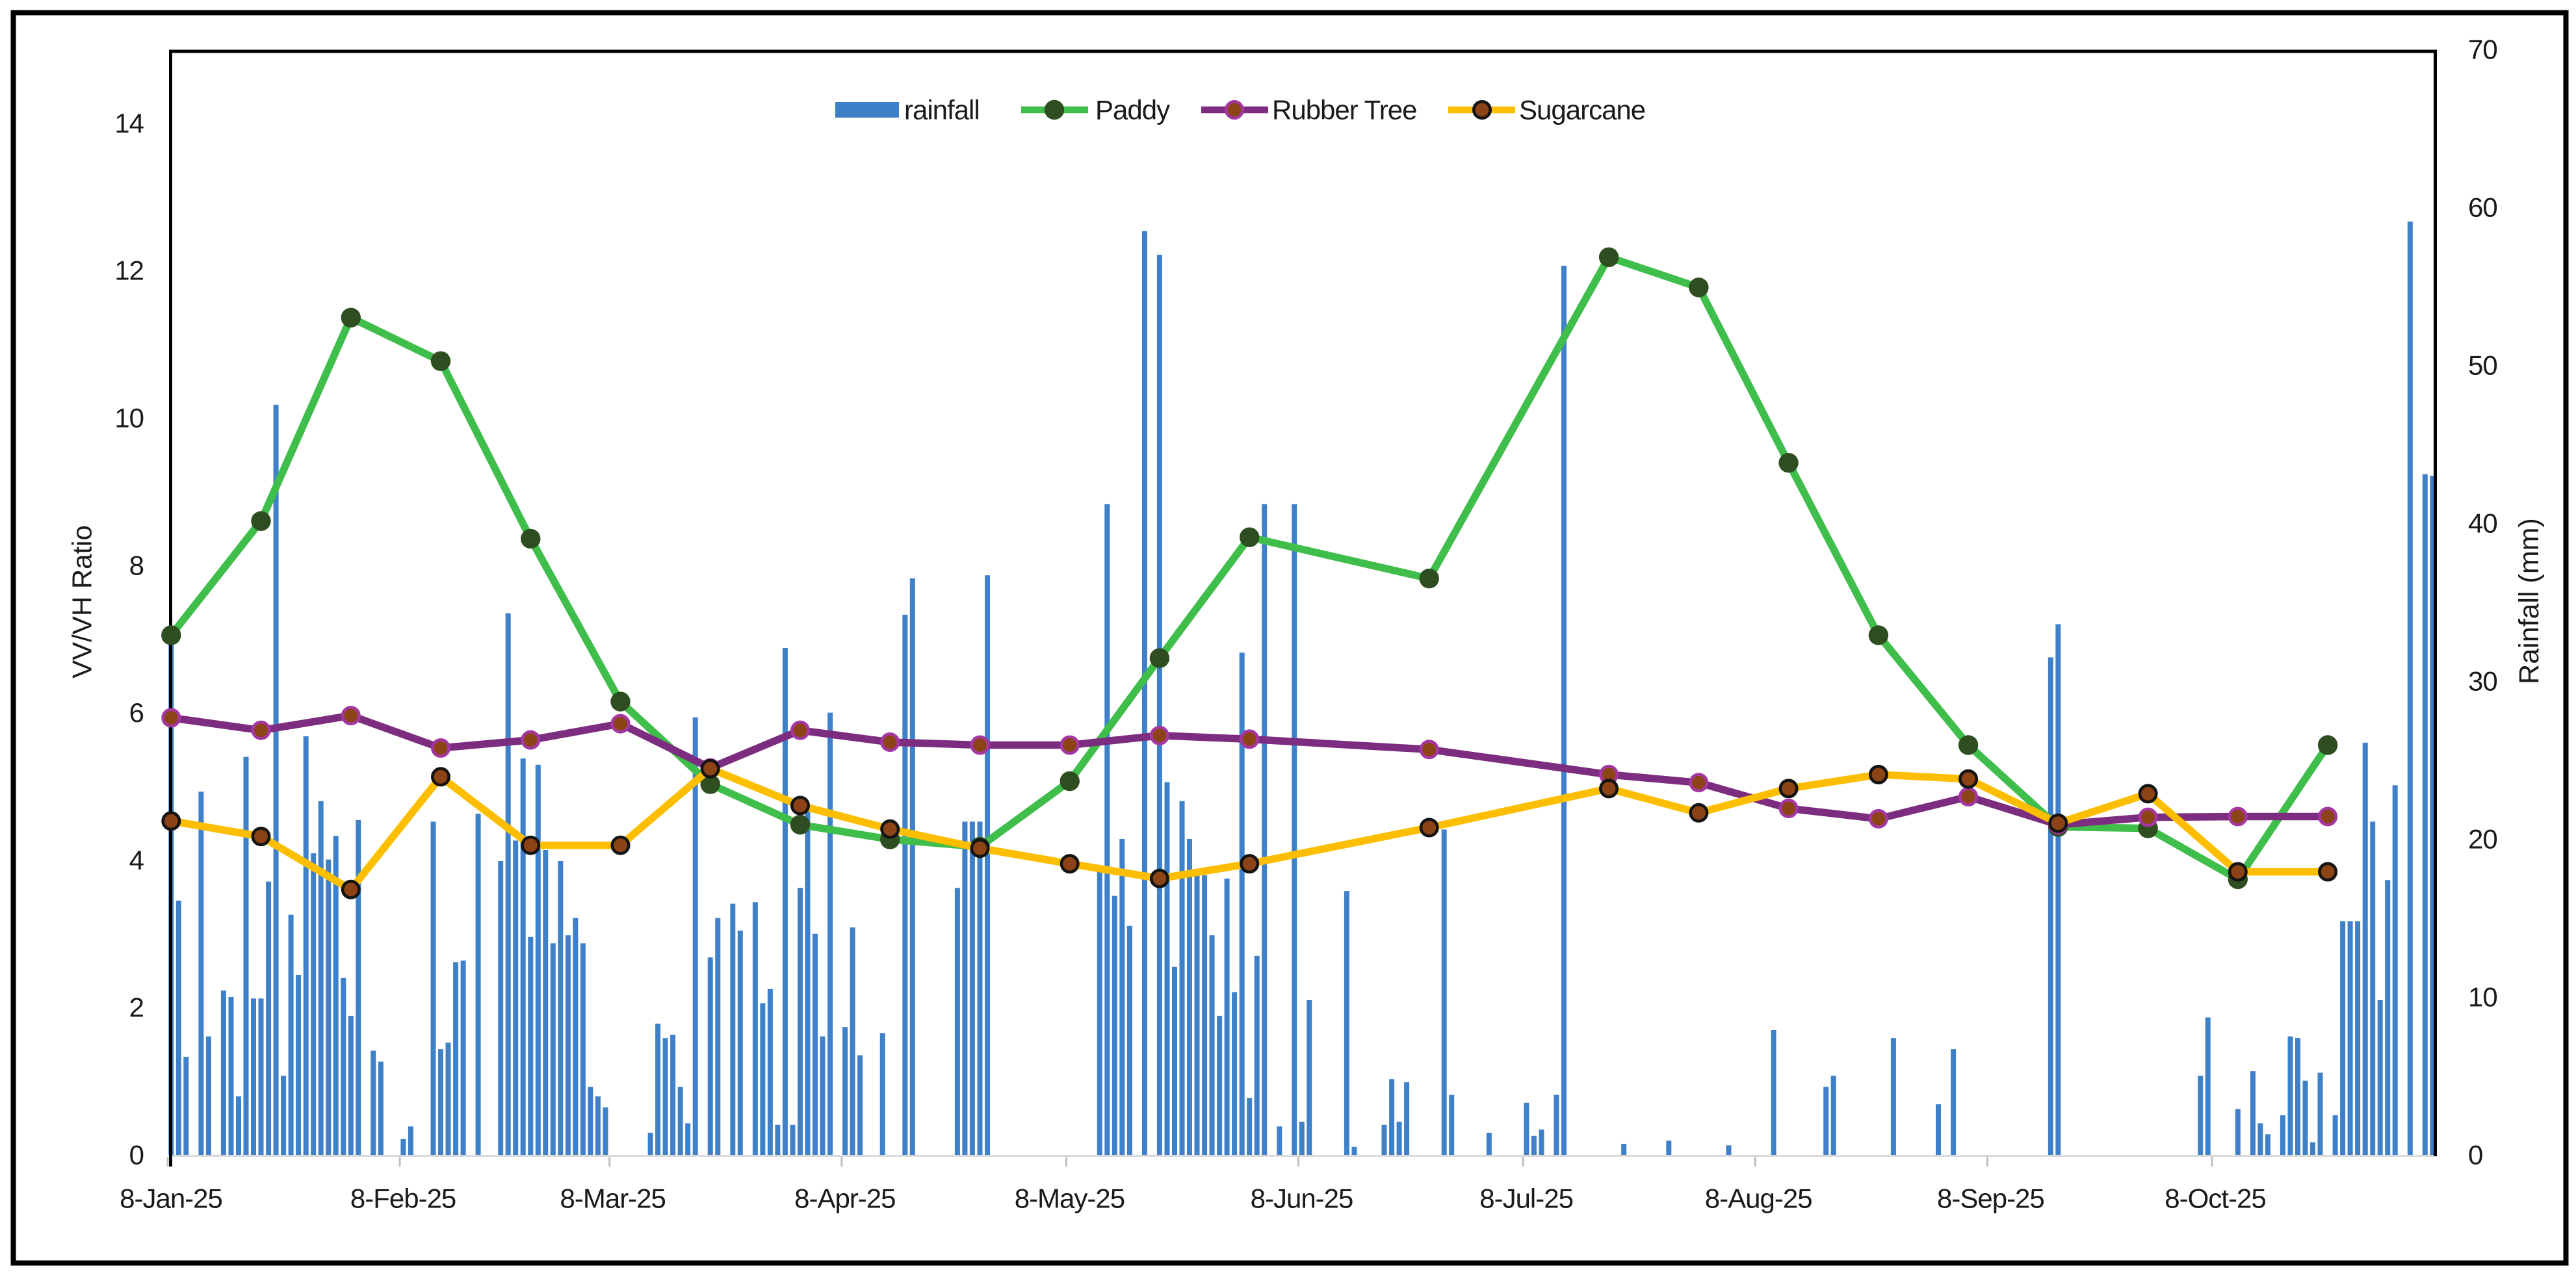  I want to click on svg-text: Paddy, so click(1132, 110).